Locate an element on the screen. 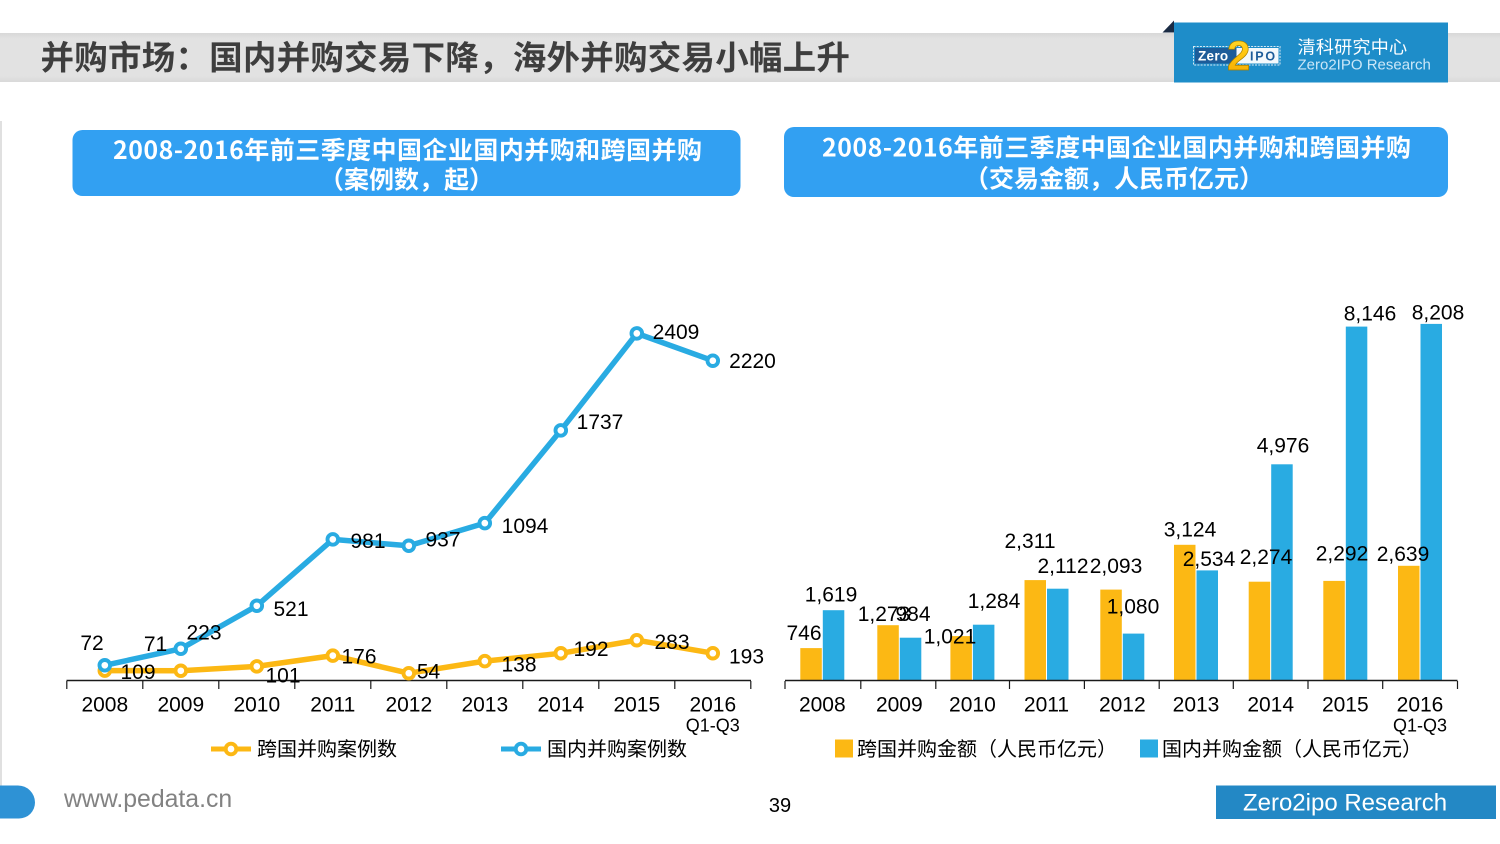  svg-text: 3,124 is located at coordinates (1190, 530).